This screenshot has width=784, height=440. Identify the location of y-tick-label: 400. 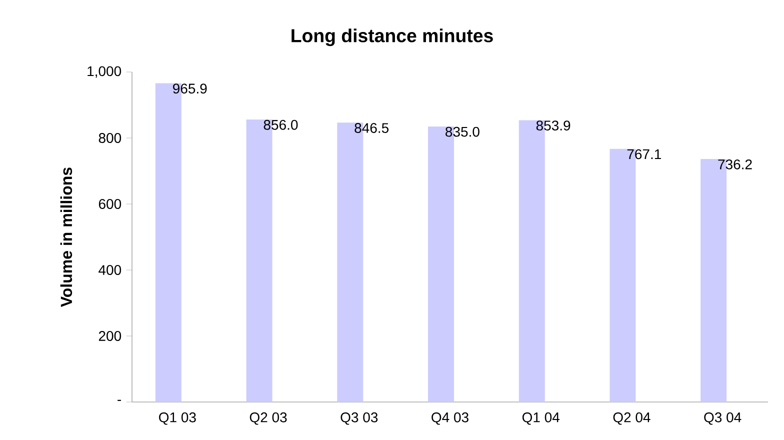
(110, 270).